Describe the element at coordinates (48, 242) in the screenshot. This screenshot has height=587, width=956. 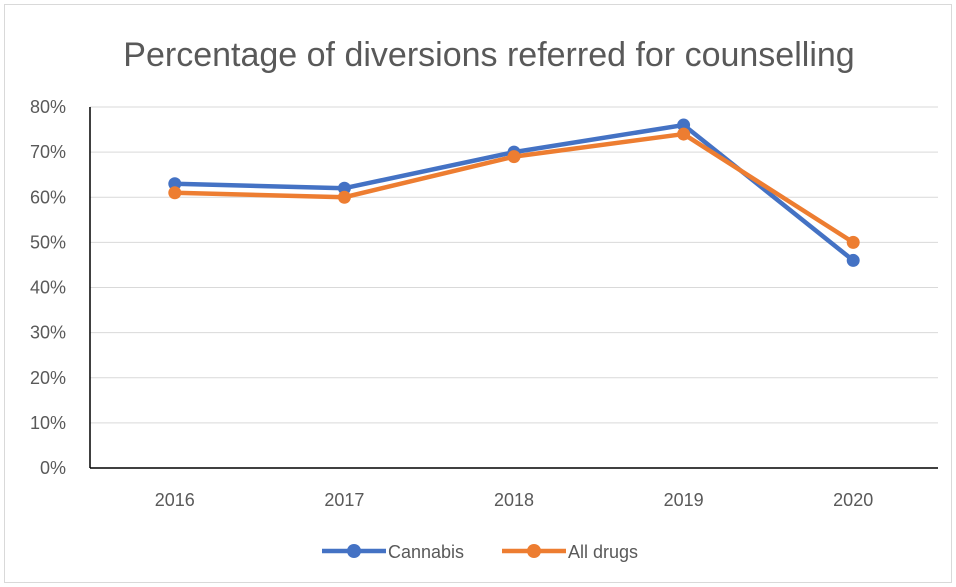
I see `y-tick-label: 50%` at that location.